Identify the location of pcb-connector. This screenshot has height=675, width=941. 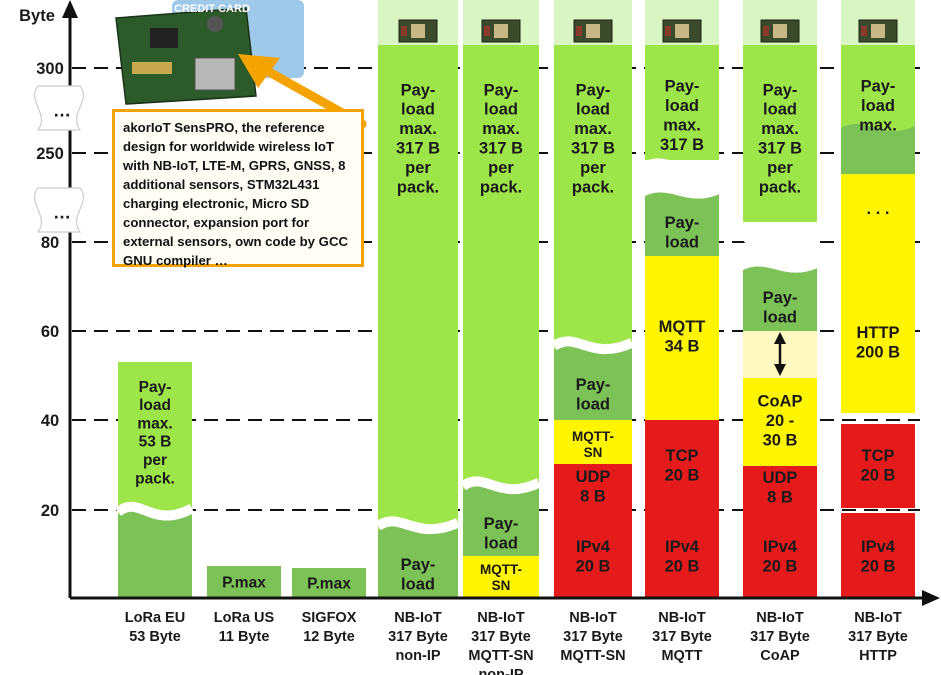
(152, 68).